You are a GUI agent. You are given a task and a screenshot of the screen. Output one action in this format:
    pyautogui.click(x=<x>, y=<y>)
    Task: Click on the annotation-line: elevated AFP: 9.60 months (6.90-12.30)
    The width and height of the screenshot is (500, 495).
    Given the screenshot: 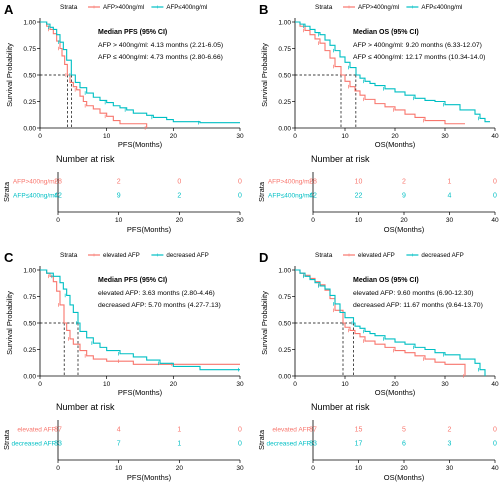 What is the action you would take?
    pyautogui.click(x=413, y=293)
    